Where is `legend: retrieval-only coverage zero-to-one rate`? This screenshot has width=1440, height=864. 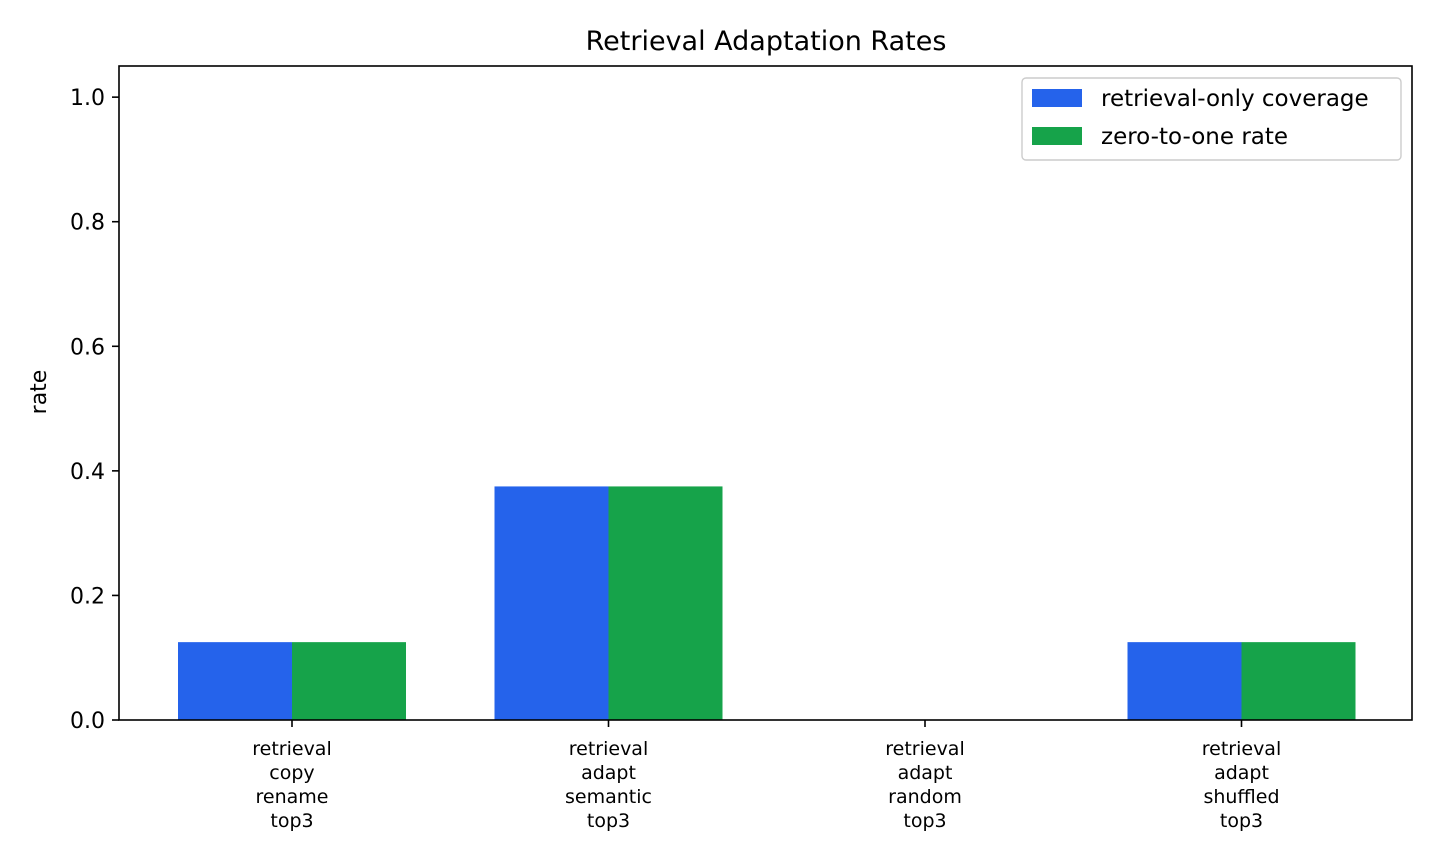
legend: retrieval-only coverage zero-to-one rate is located at coordinates (1211, 119).